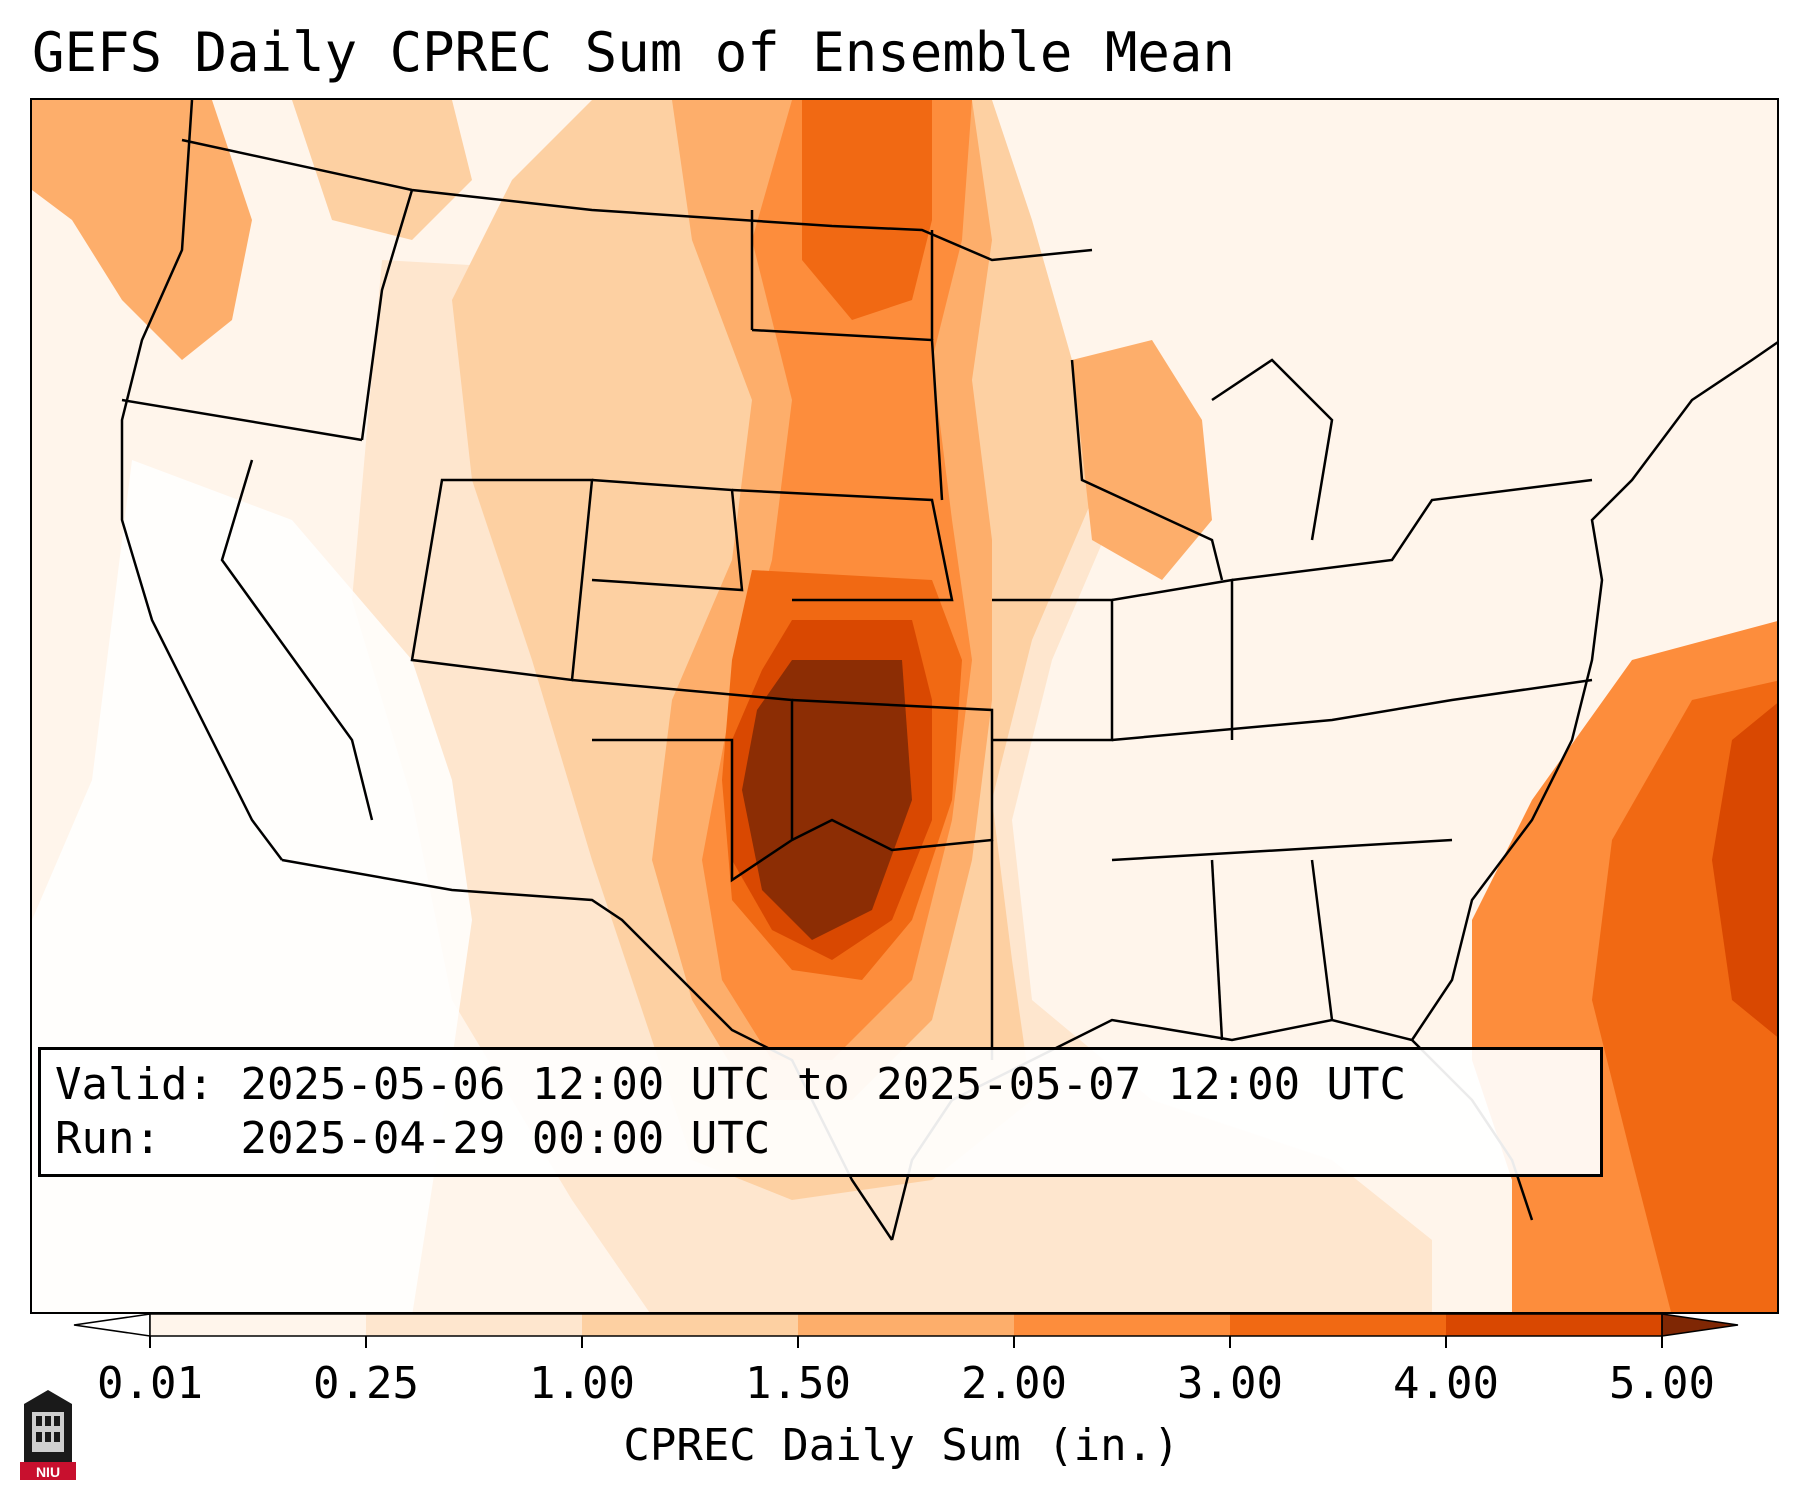 Image resolution: width=1803 pixels, height=1500 pixels. What do you see at coordinates (633, 52) in the screenshot?
I see `page-title: GEFS Daily CPREC Sum of Ensemble Mean` at bounding box center [633, 52].